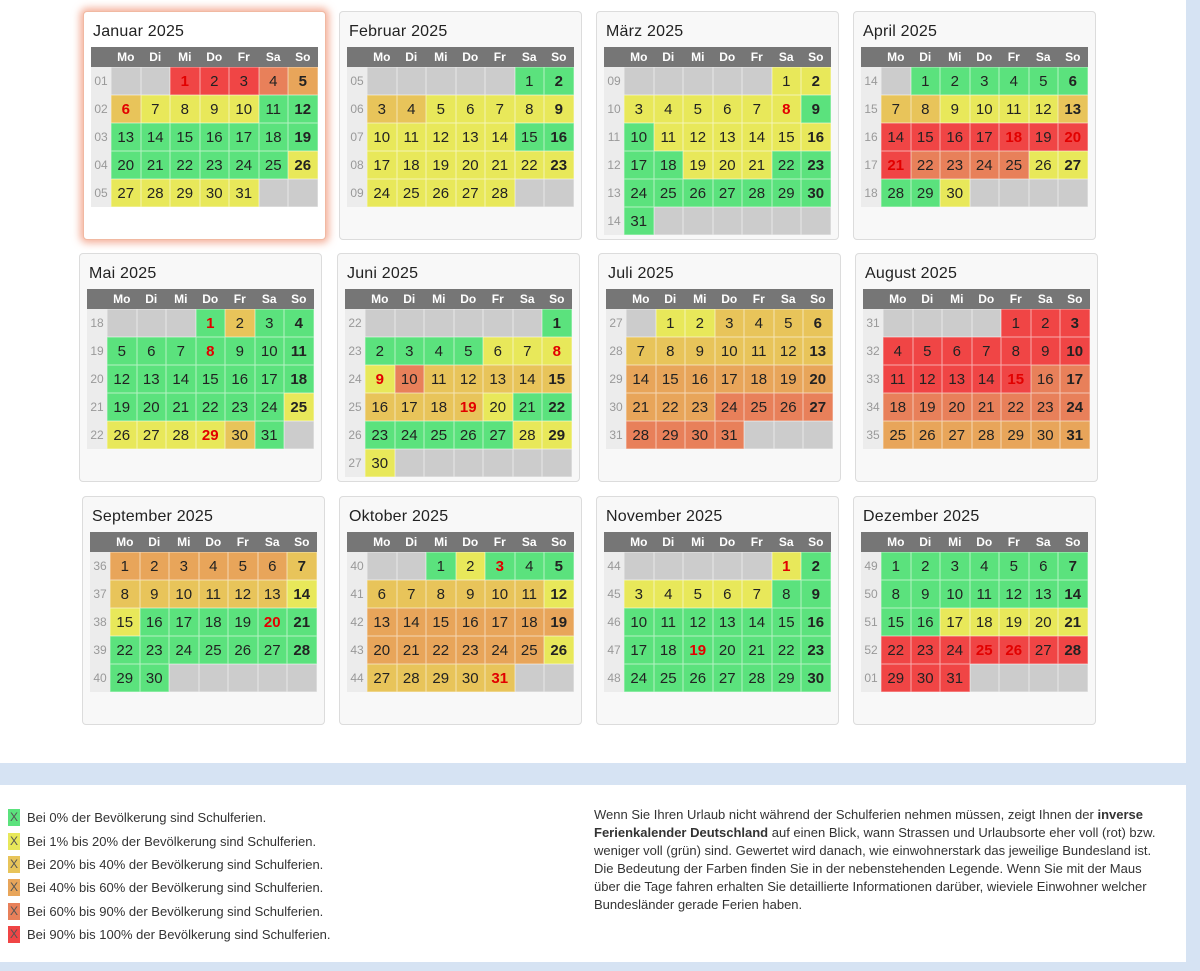  I want to click on day-cell: 9, so click(1045, 351).